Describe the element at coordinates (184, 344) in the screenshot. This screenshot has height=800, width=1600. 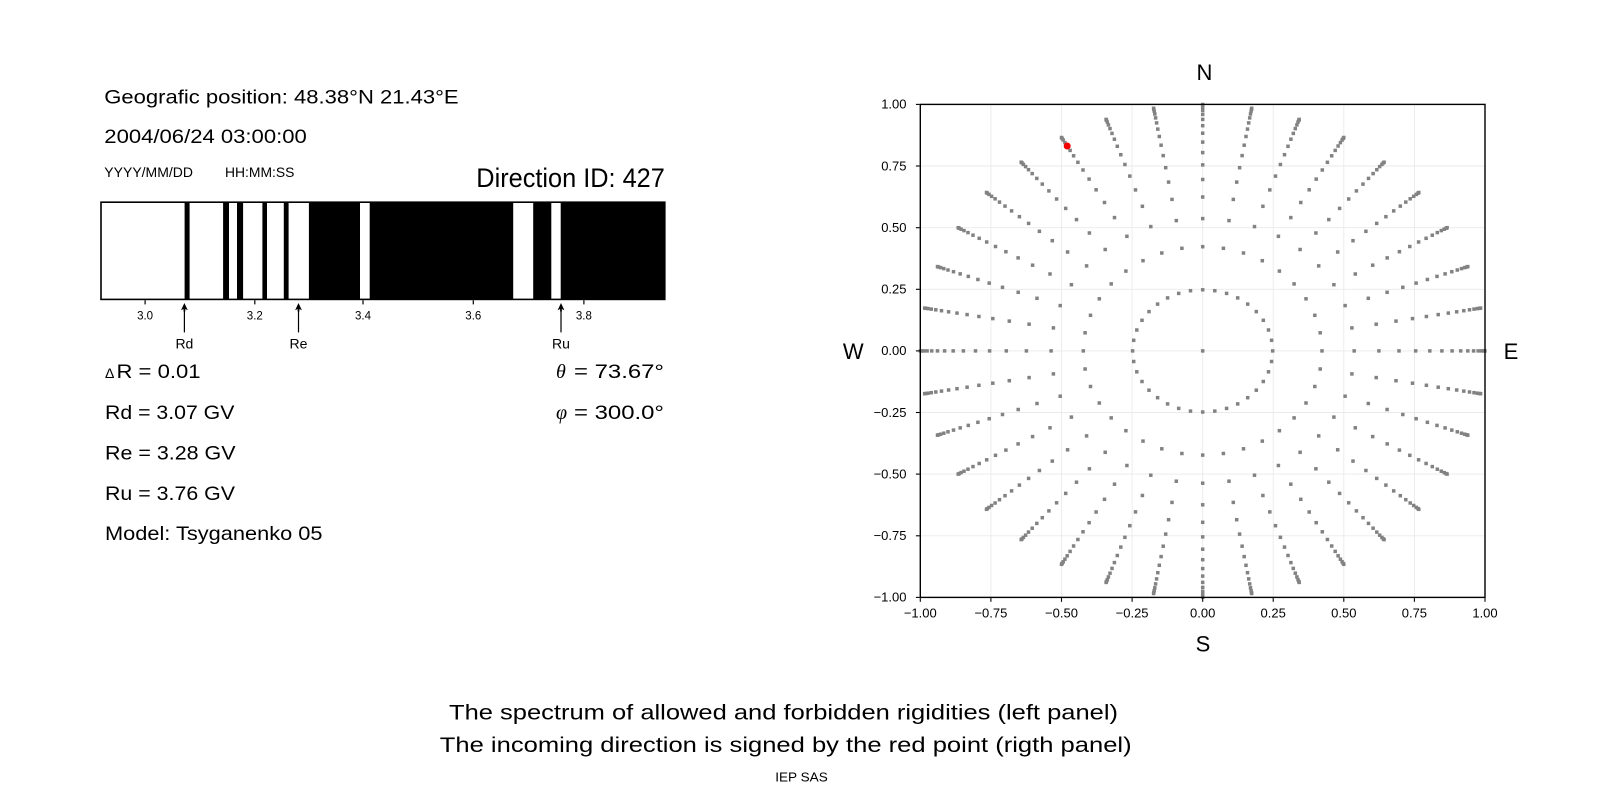
I see `svg-text: Rd` at that location.